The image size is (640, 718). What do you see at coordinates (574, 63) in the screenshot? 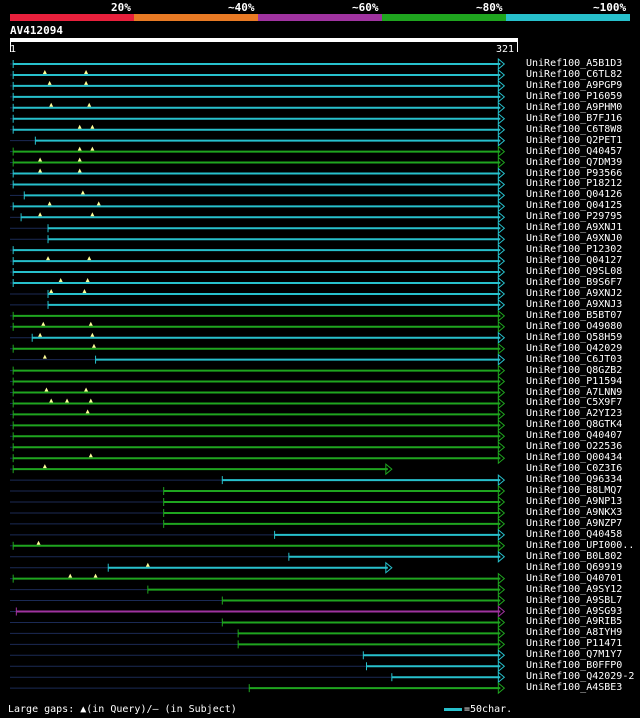
I see `hit-label: UniRef100_A5B1D3` at bounding box center [574, 63].